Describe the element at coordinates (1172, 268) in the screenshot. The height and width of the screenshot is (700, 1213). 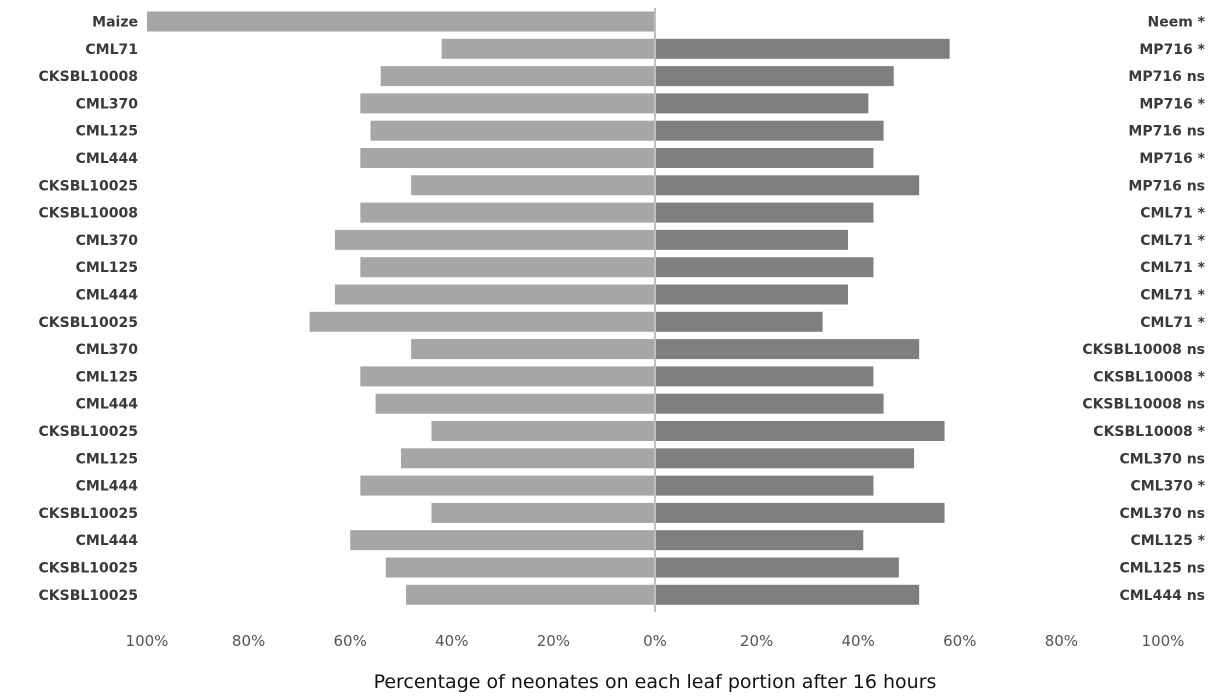
I see `right-label-9: CML71 *` at that location.